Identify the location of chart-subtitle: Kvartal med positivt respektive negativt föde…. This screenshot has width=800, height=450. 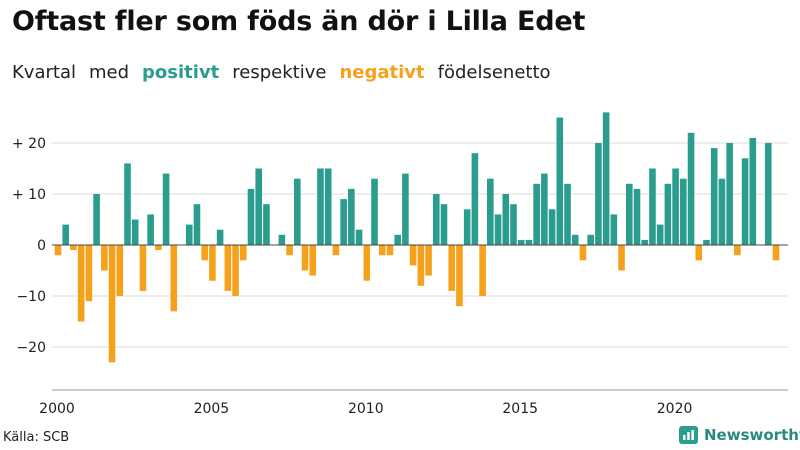
(288, 72).